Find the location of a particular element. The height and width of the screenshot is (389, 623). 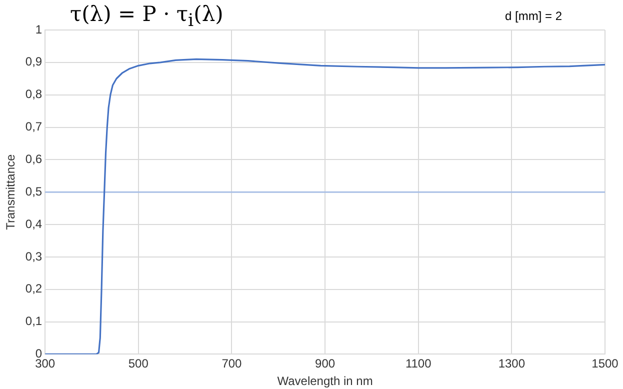

x-tick-label: 1100 is located at coordinates (418, 363).